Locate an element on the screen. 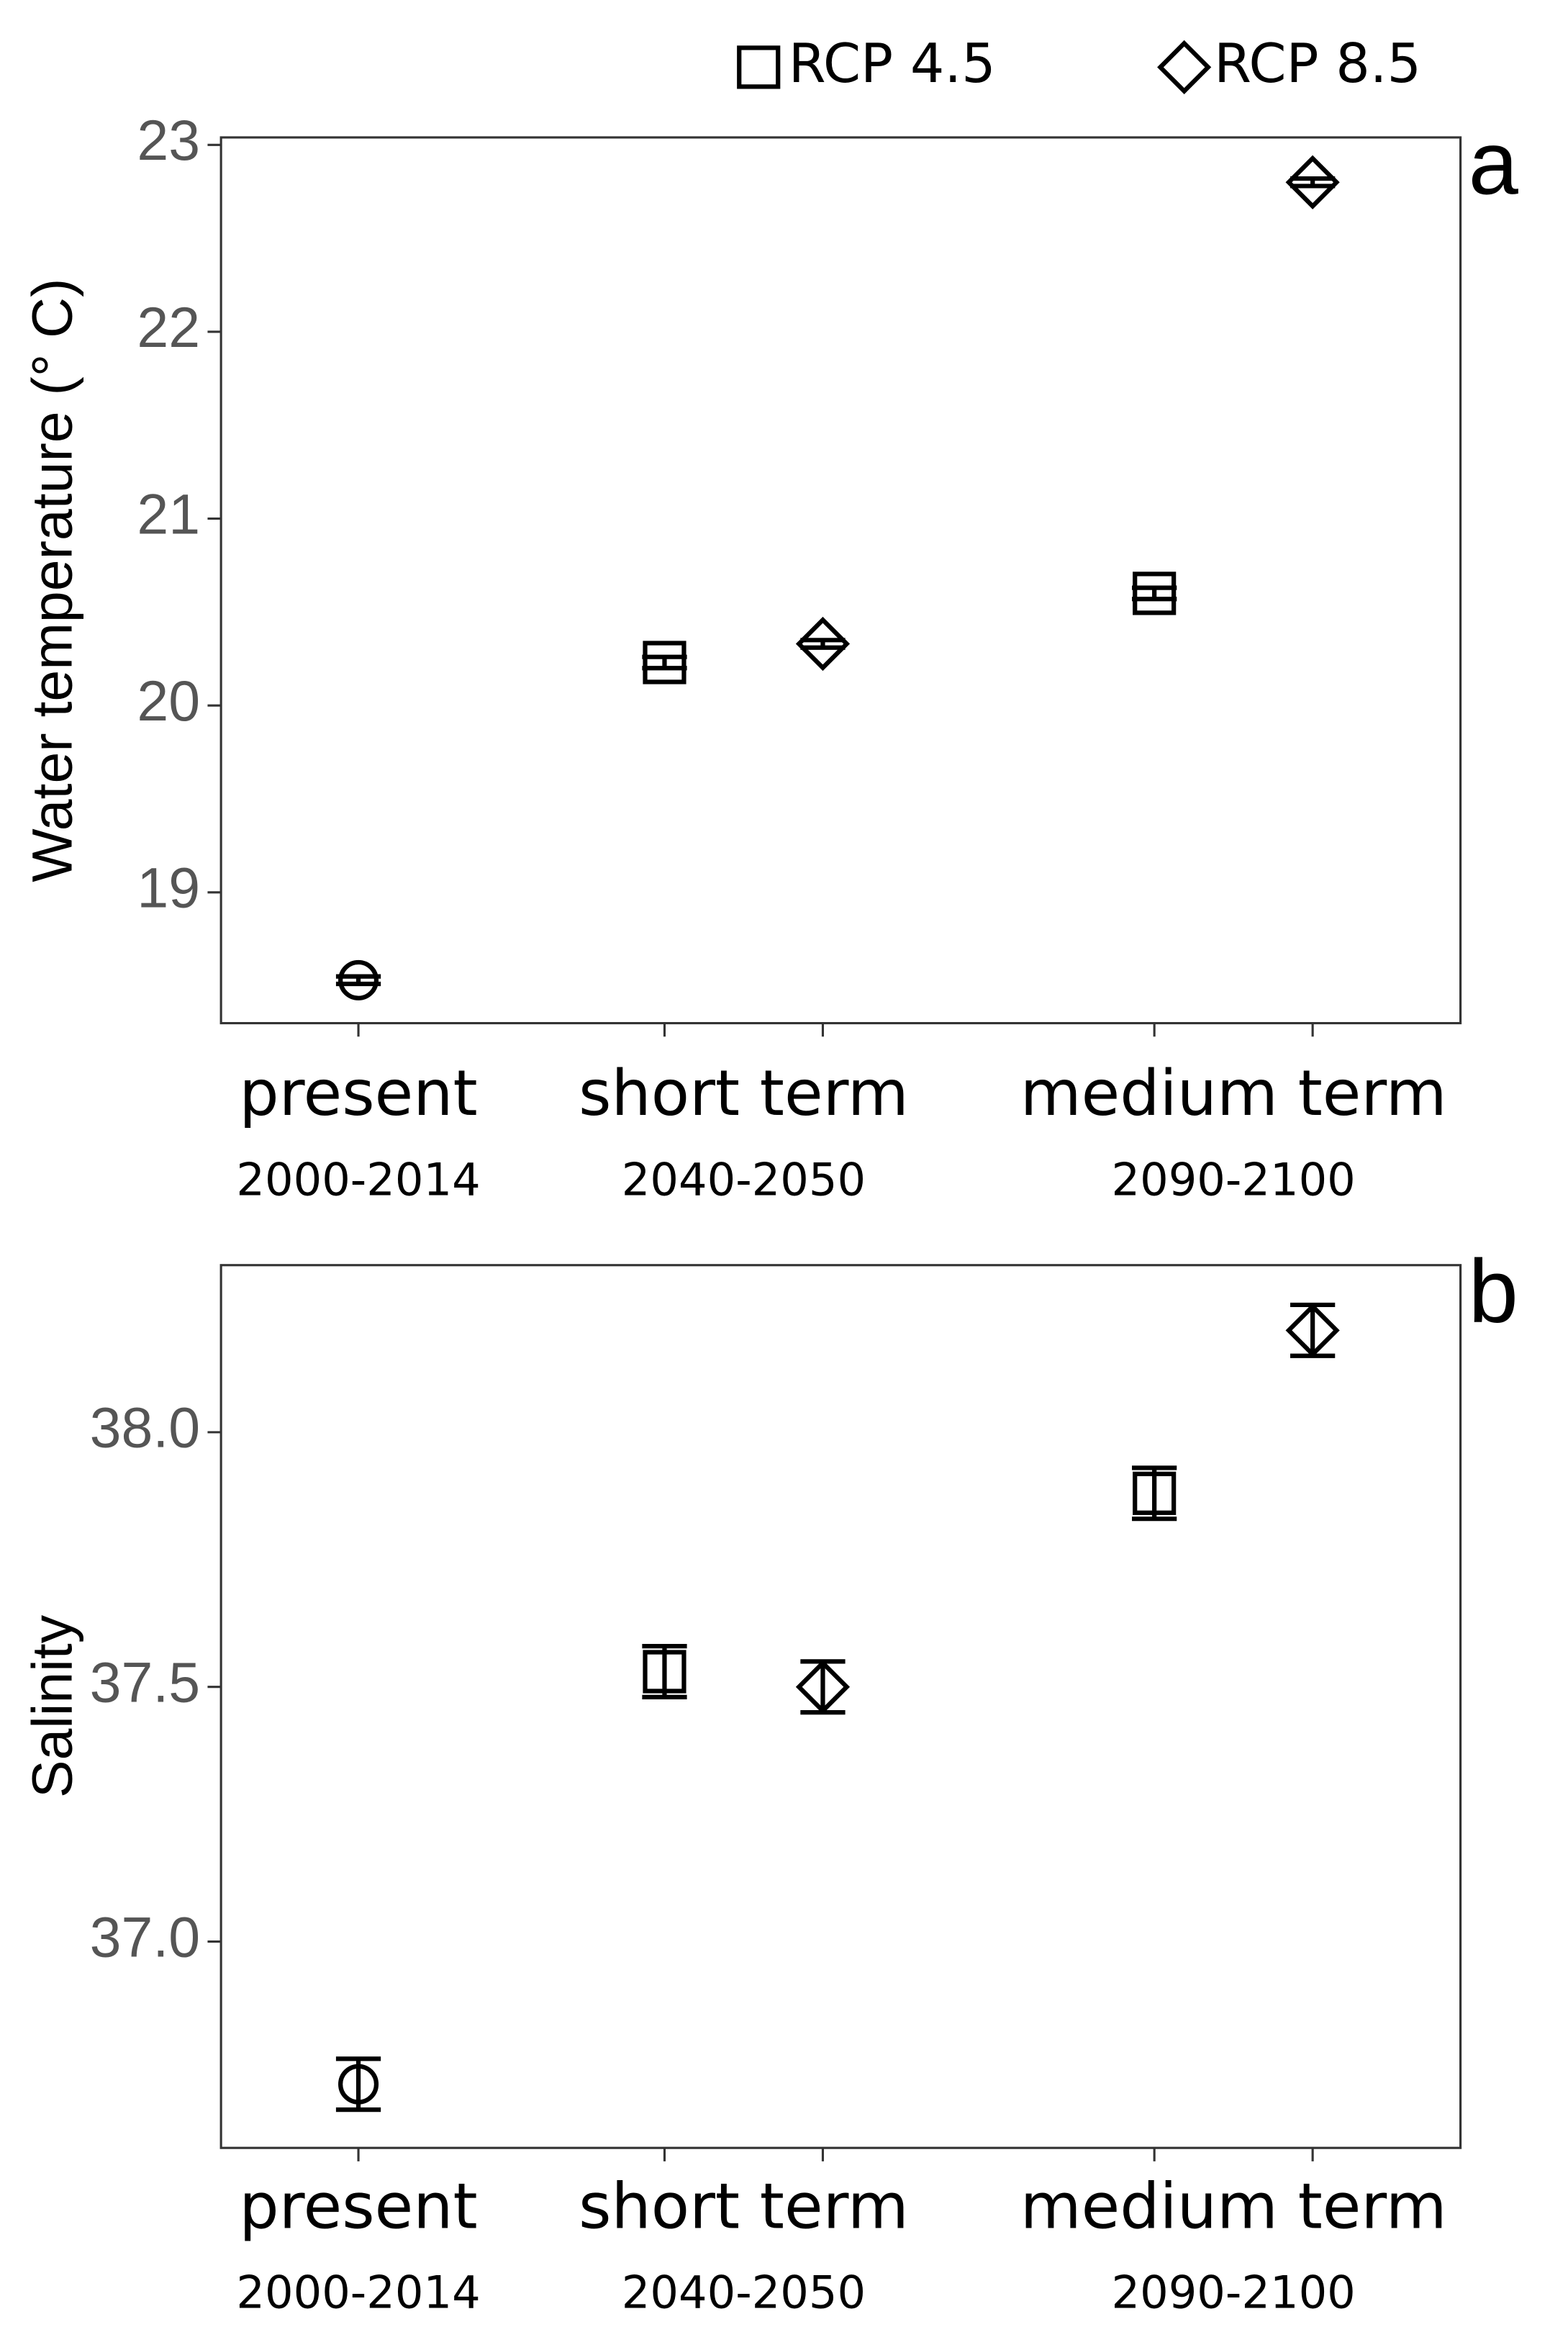  y-tick-label: 37.5 is located at coordinates (145, 1683).